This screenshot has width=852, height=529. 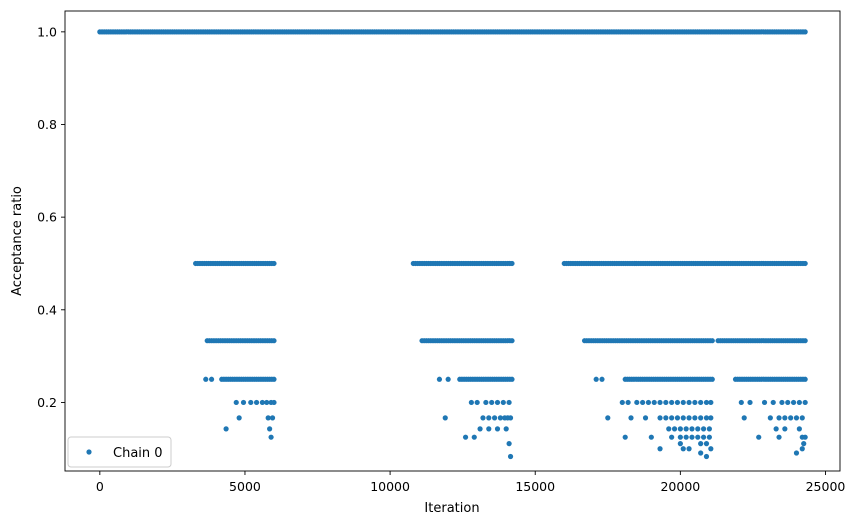 I want to click on legend-box, so click(x=119, y=452).